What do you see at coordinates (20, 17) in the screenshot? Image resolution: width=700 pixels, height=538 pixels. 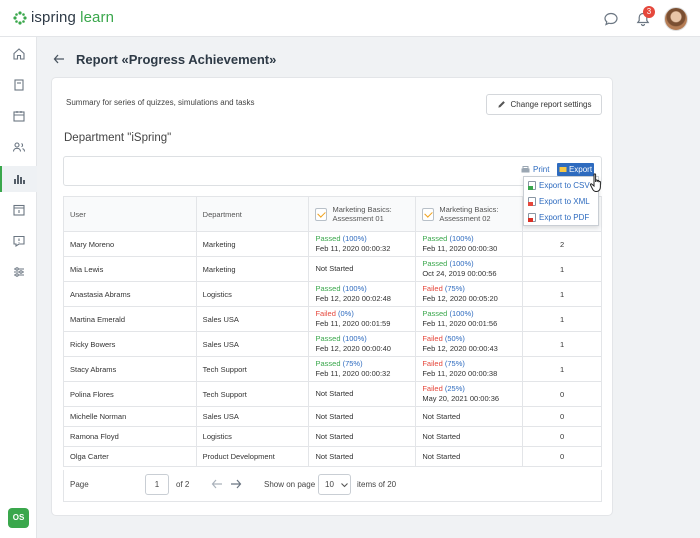 I see `logo-mark-icon` at bounding box center [20, 17].